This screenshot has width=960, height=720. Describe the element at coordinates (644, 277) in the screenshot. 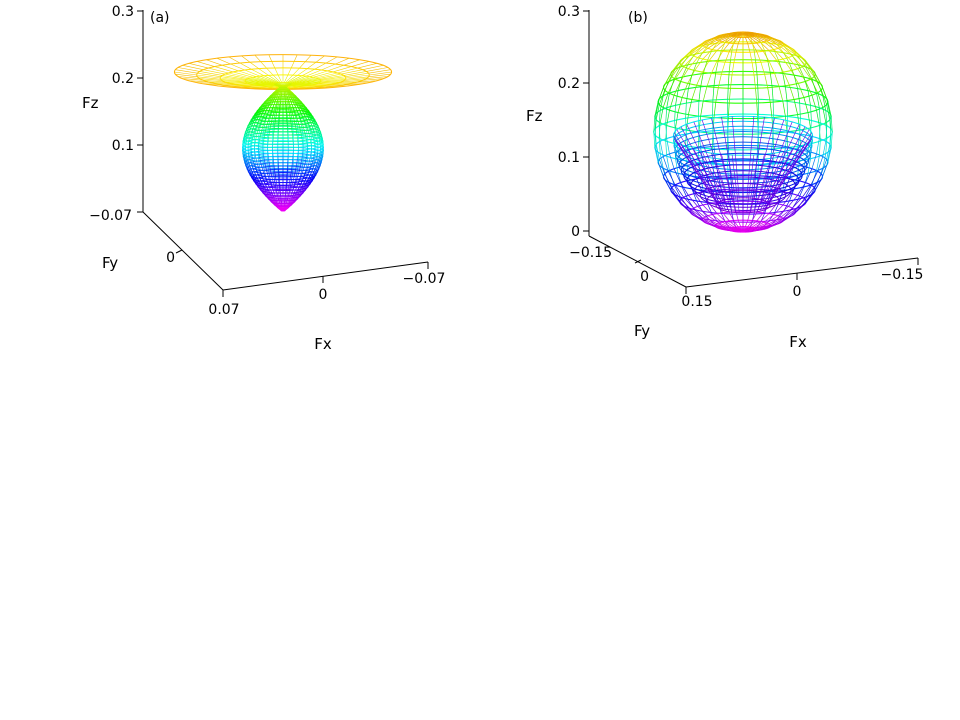

I see `panel-b-y-tick-label: 0` at that location.